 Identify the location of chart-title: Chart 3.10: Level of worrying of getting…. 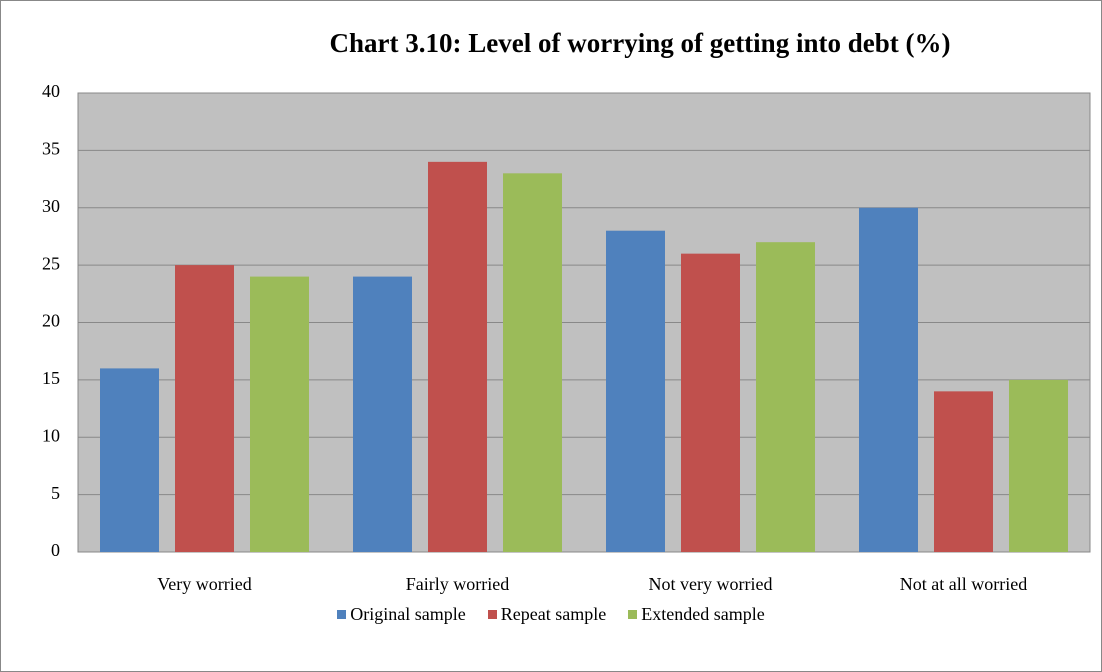
(640, 43).